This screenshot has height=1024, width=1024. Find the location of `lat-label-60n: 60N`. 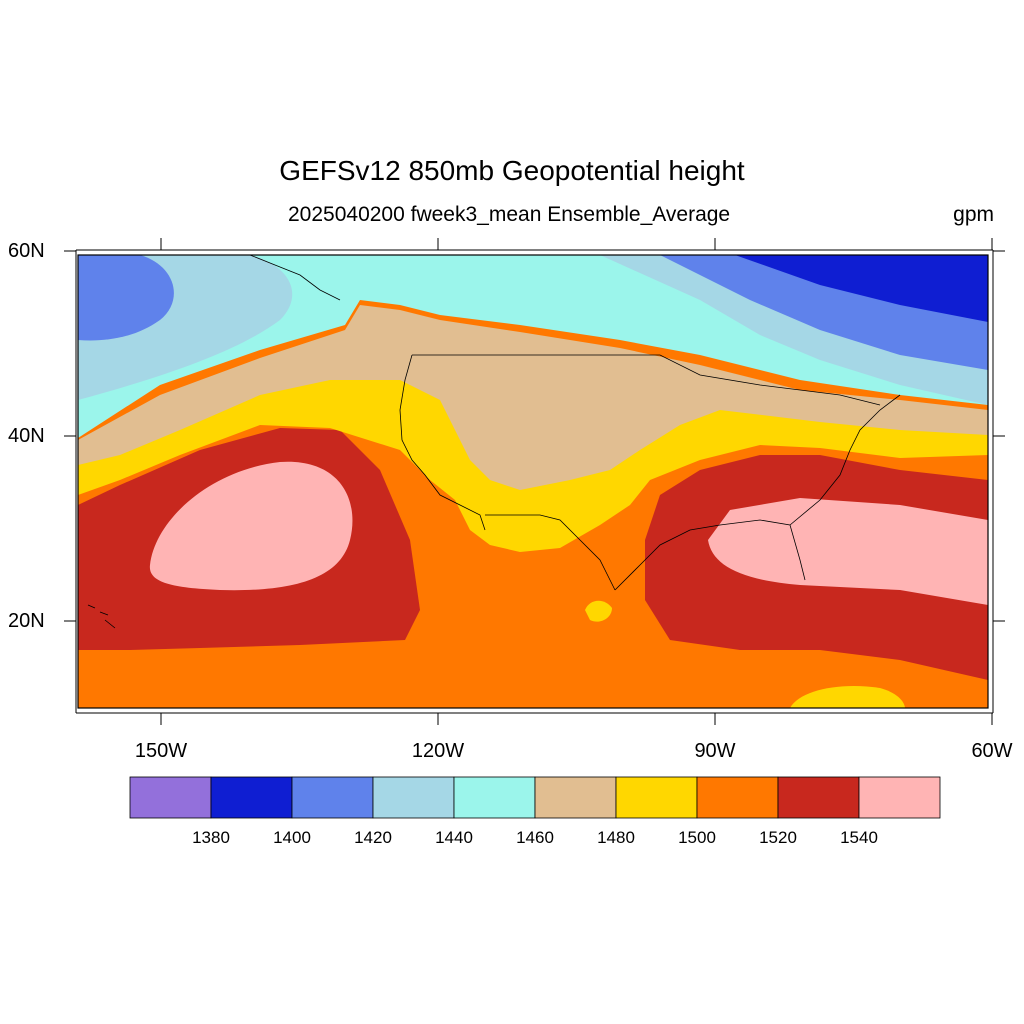

lat-label-60n: 60N is located at coordinates (26, 251).